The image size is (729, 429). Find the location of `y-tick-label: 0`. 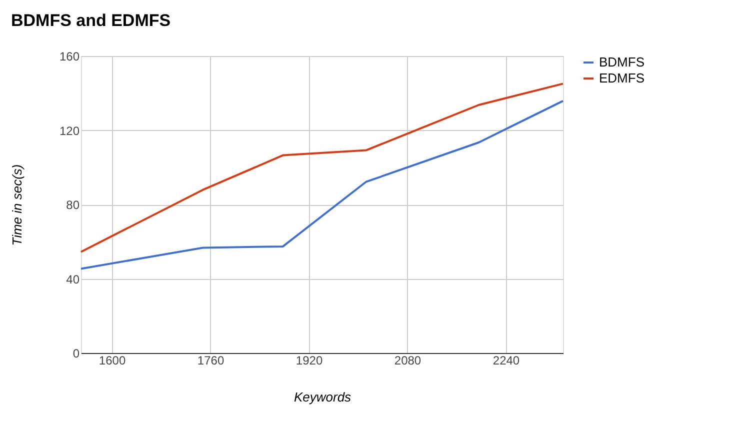

y-tick-label: 0 is located at coordinates (76, 353).